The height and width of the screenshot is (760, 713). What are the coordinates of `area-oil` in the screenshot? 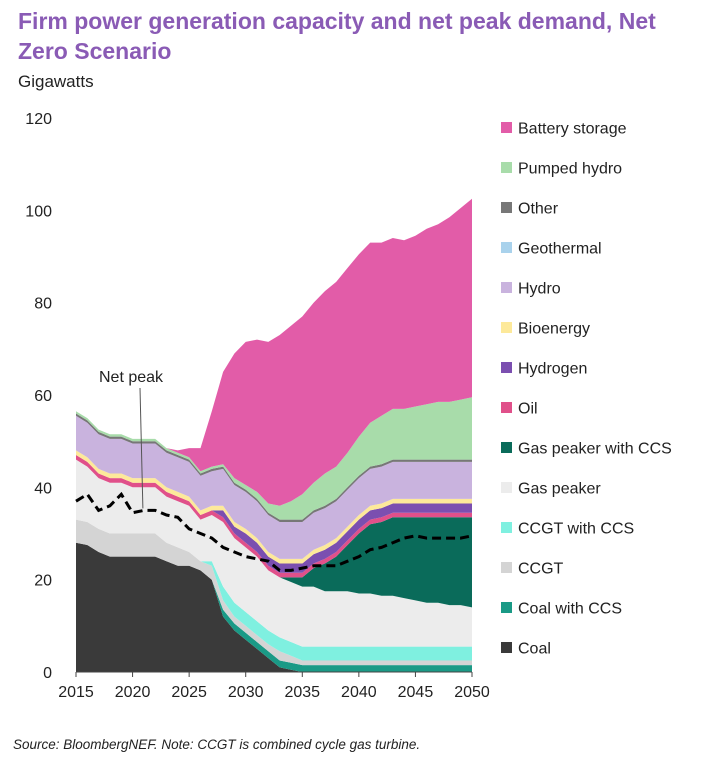 It's located at (274, 516).